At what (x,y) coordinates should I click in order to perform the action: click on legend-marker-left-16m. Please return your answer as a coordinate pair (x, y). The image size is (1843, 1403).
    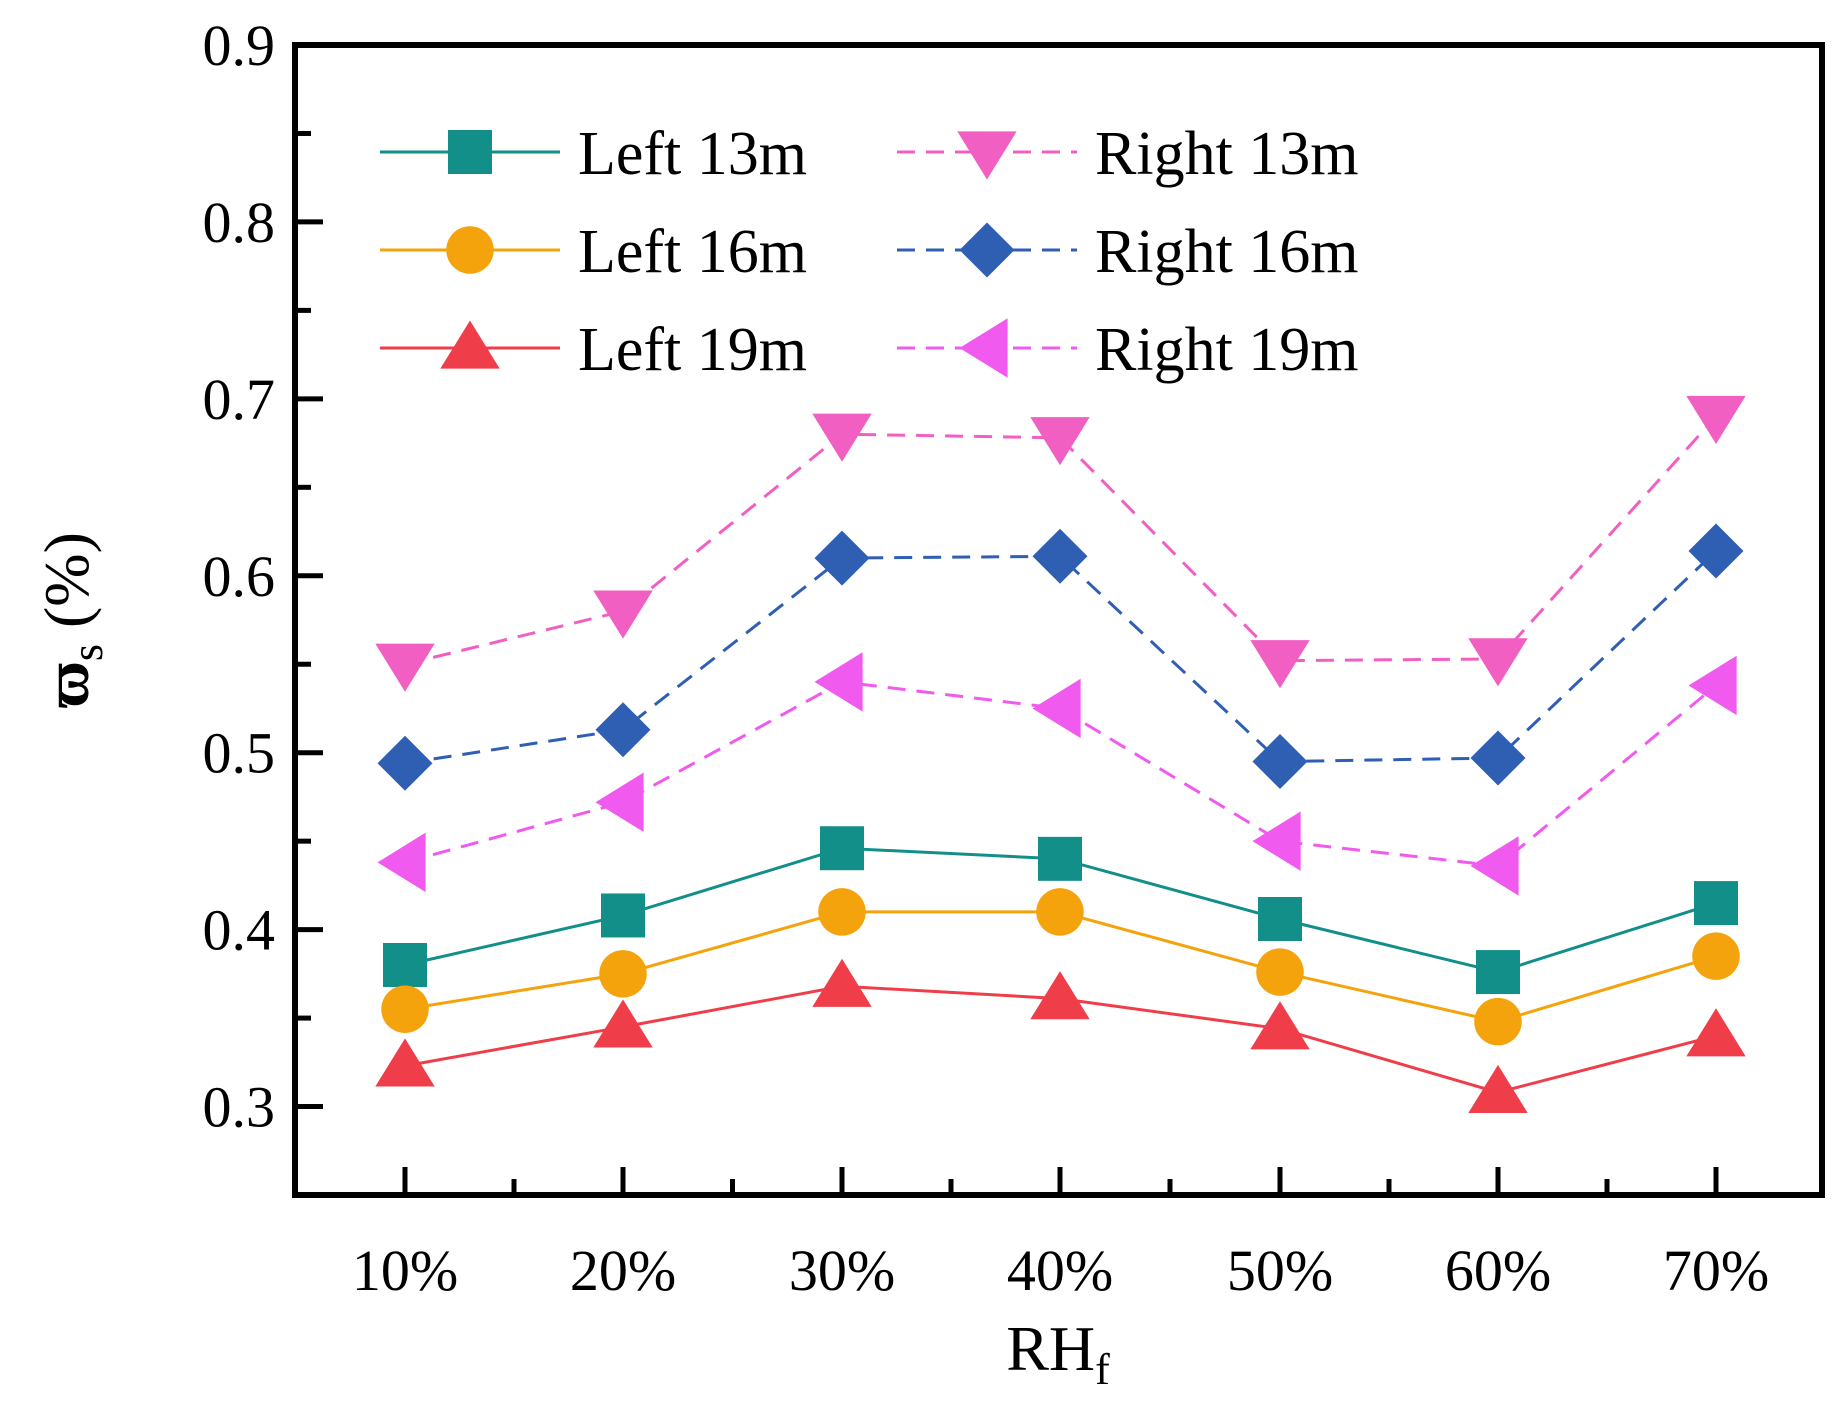
    Looking at the image, I should click on (470, 250).